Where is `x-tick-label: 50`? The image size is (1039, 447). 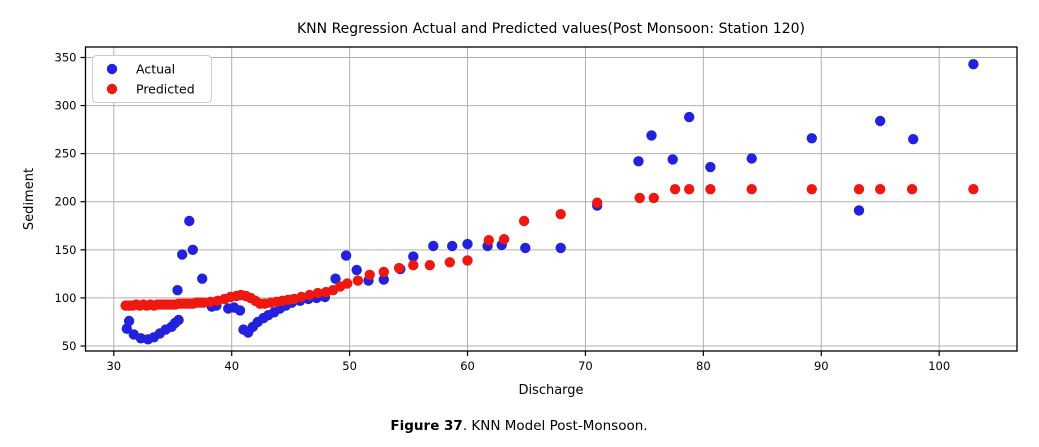 x-tick-label: 50 is located at coordinates (349, 366).